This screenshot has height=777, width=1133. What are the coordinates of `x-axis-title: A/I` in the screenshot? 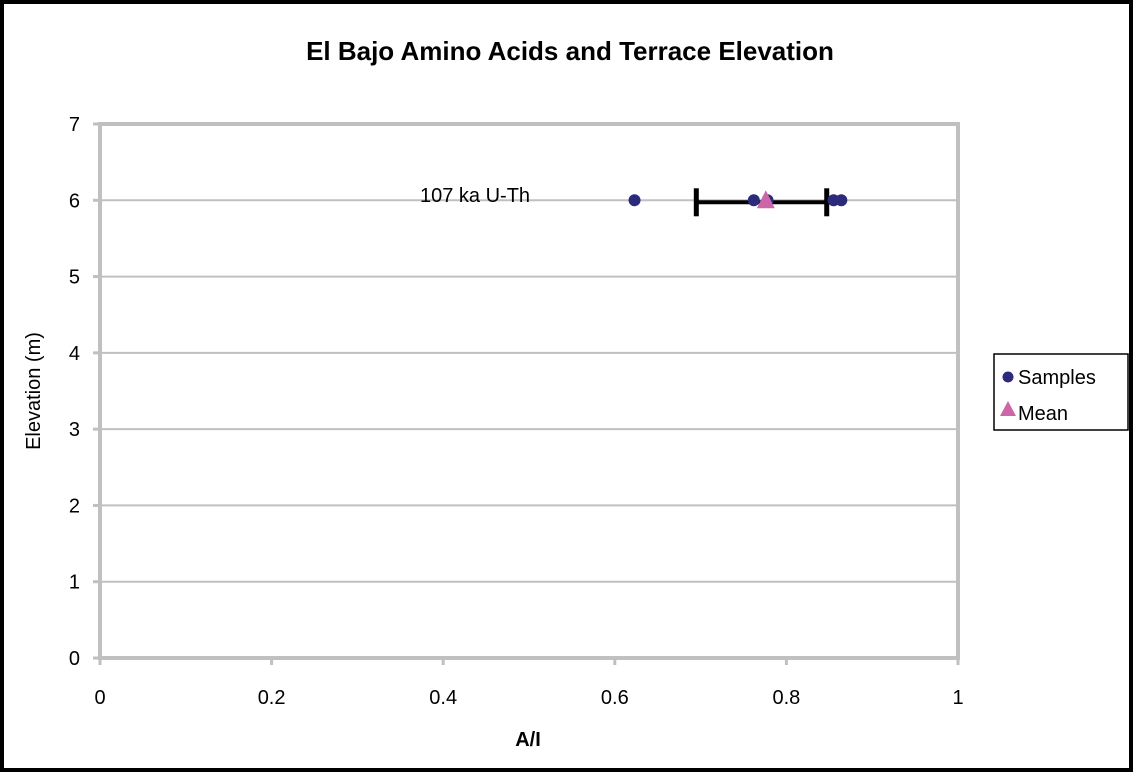 It's located at (528, 740).